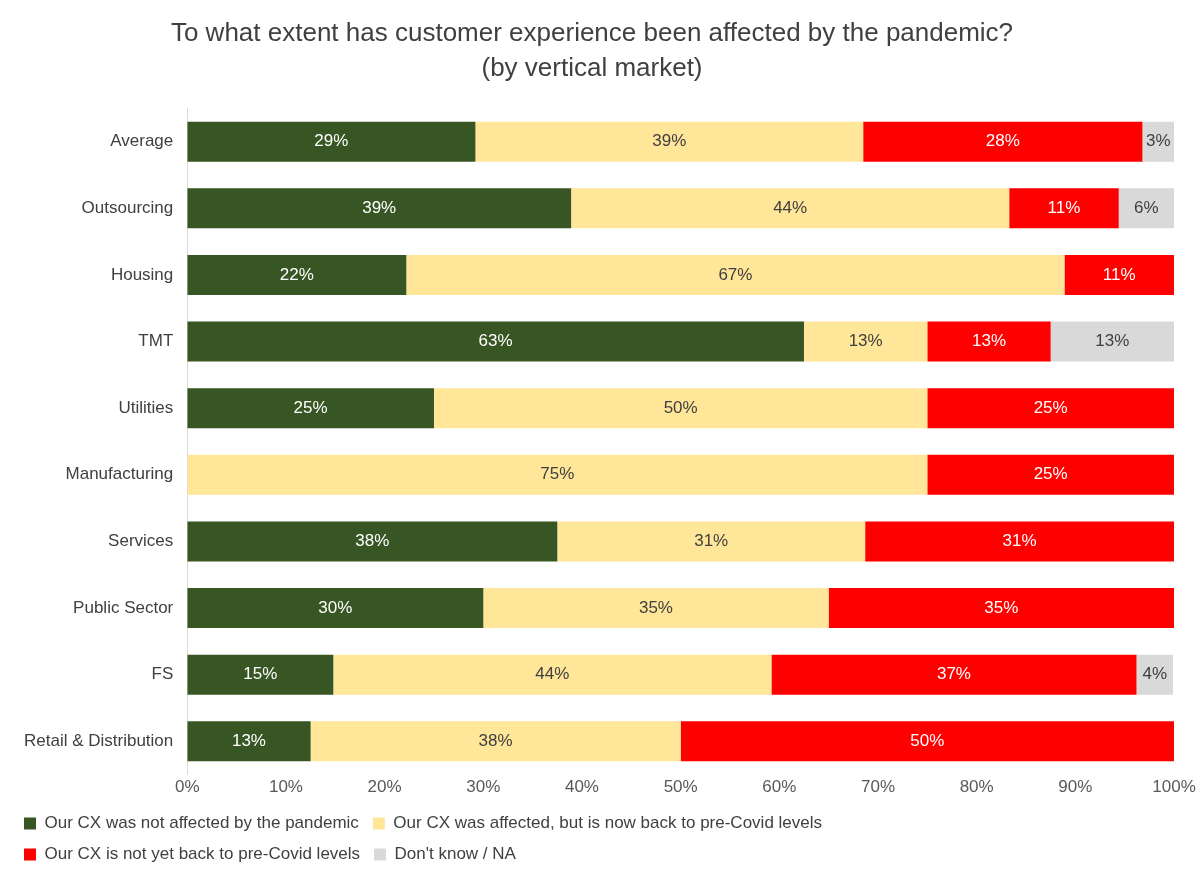 The height and width of the screenshot is (883, 1204). I want to click on data-label: 37%, so click(953, 674).